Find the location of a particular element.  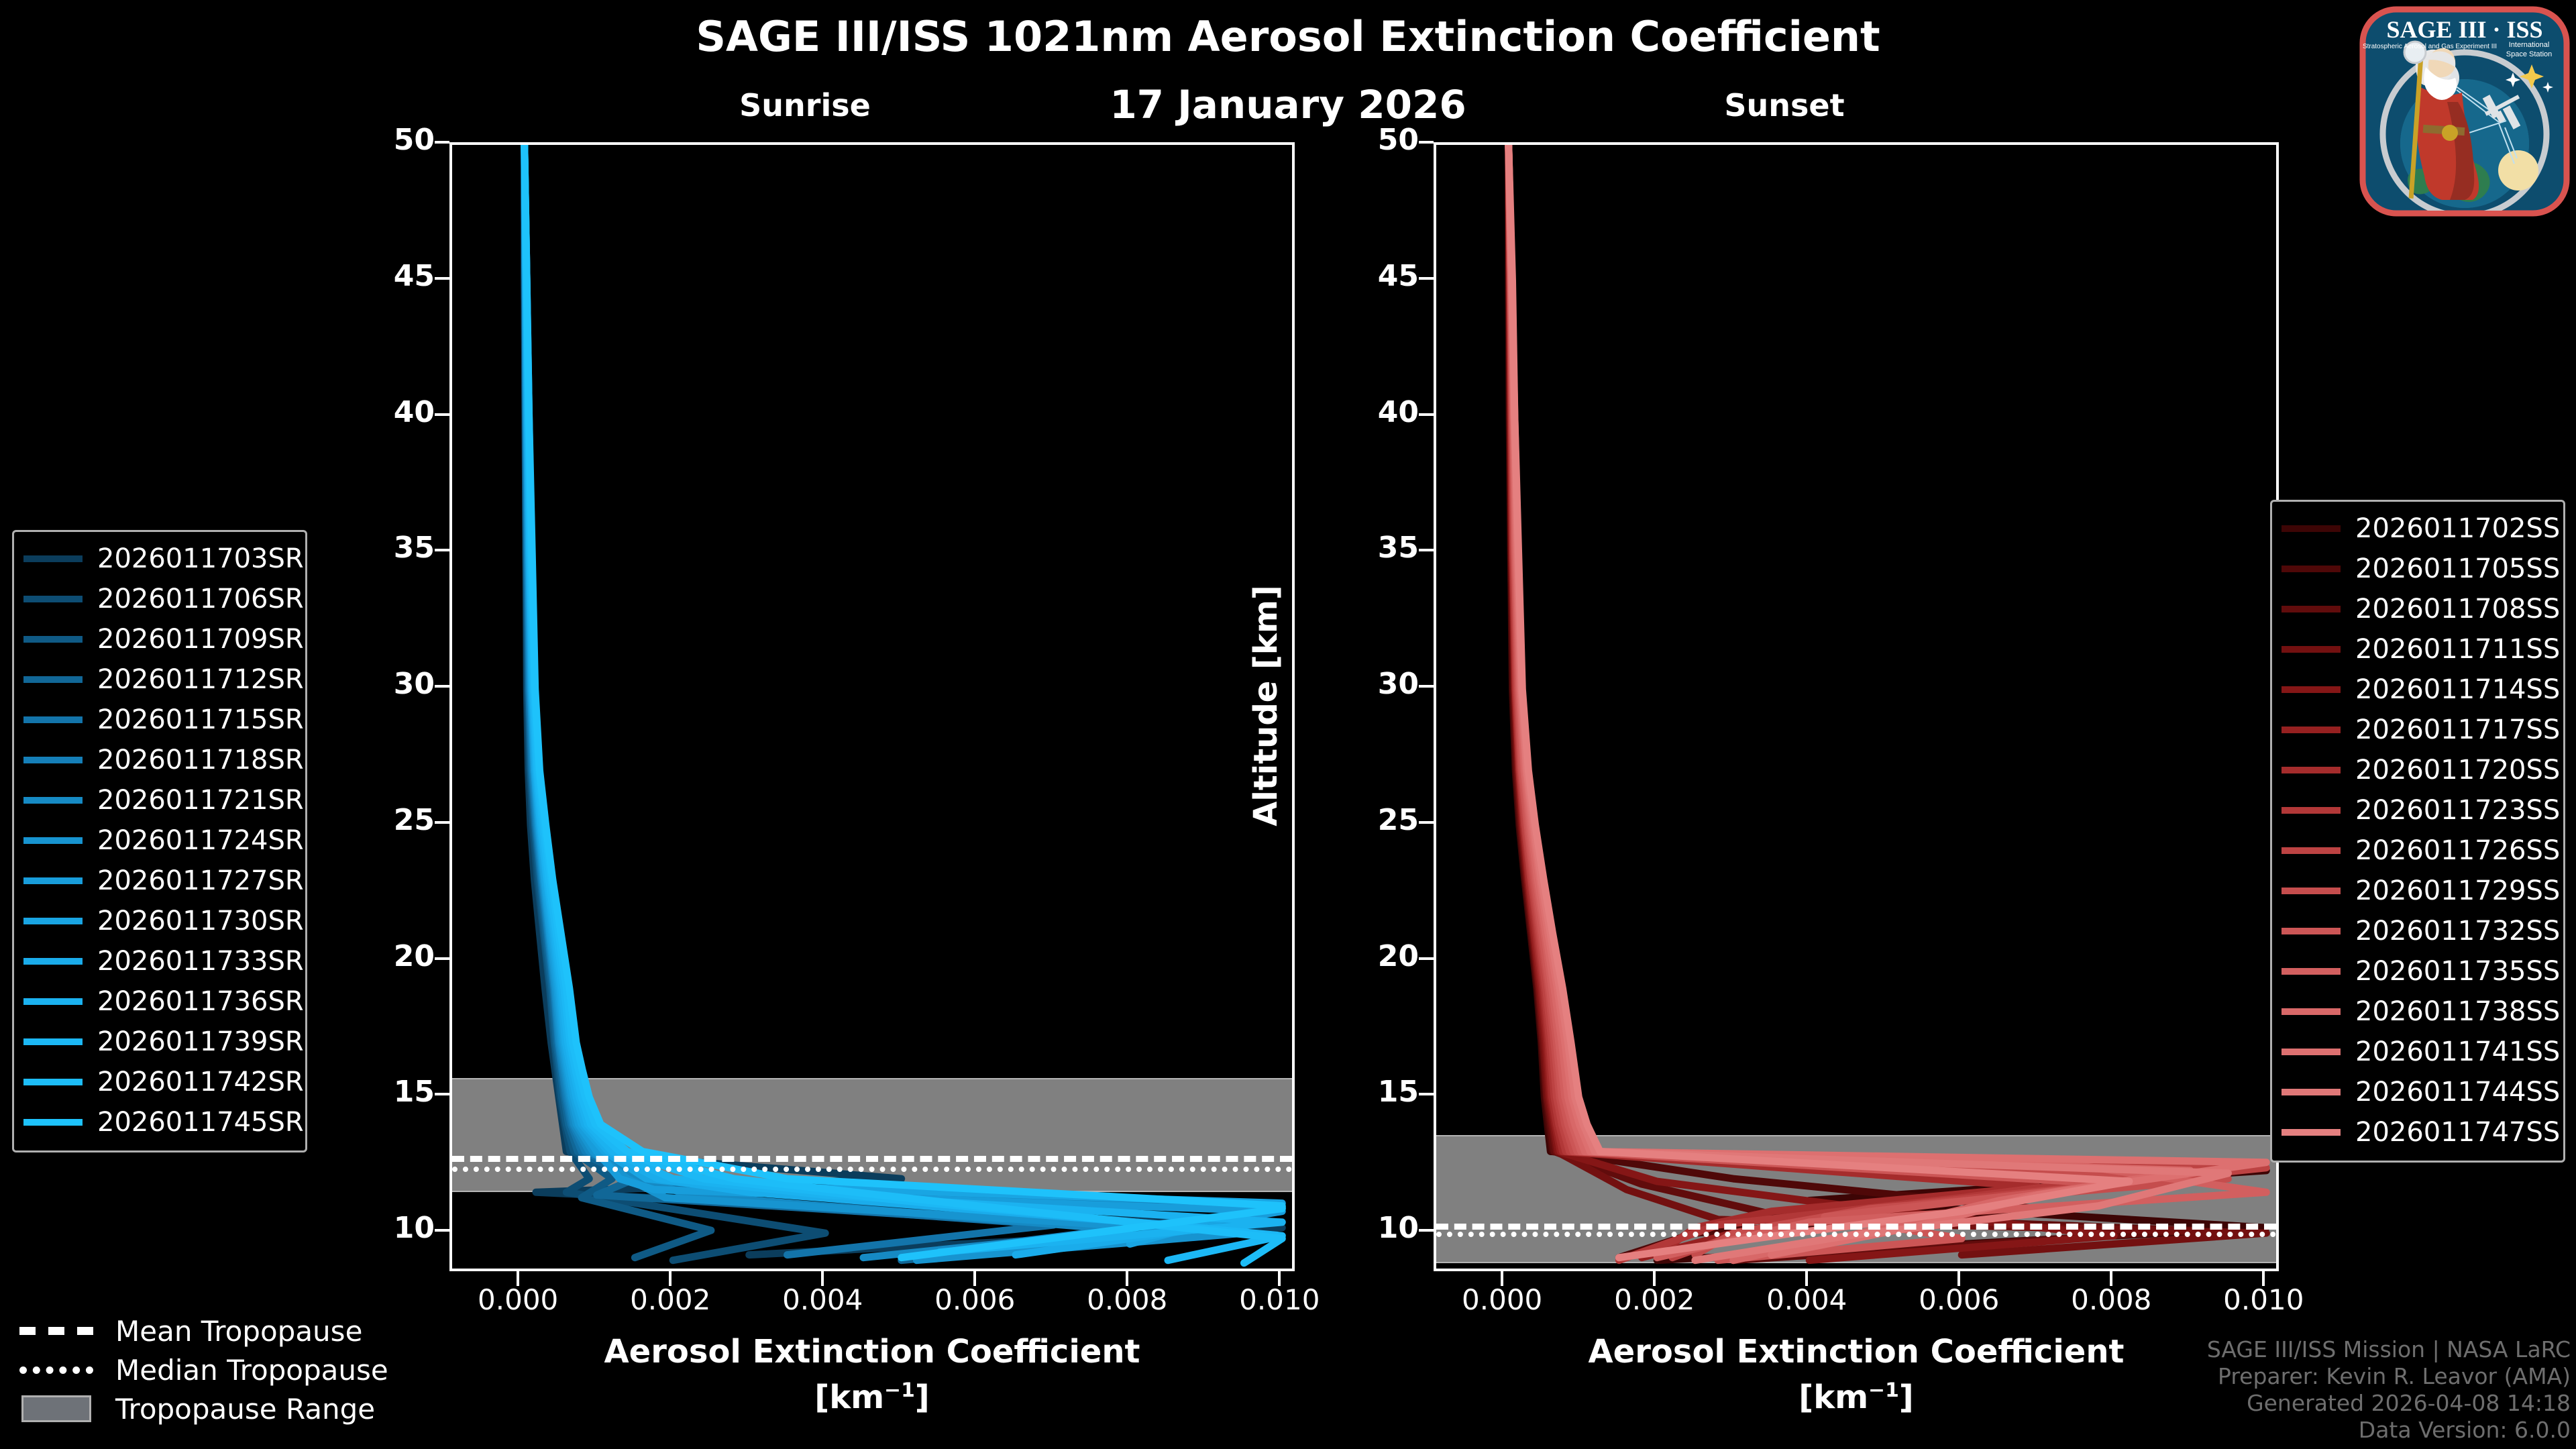

sunrise-panel-title: Sunrise is located at coordinates (805, 105).